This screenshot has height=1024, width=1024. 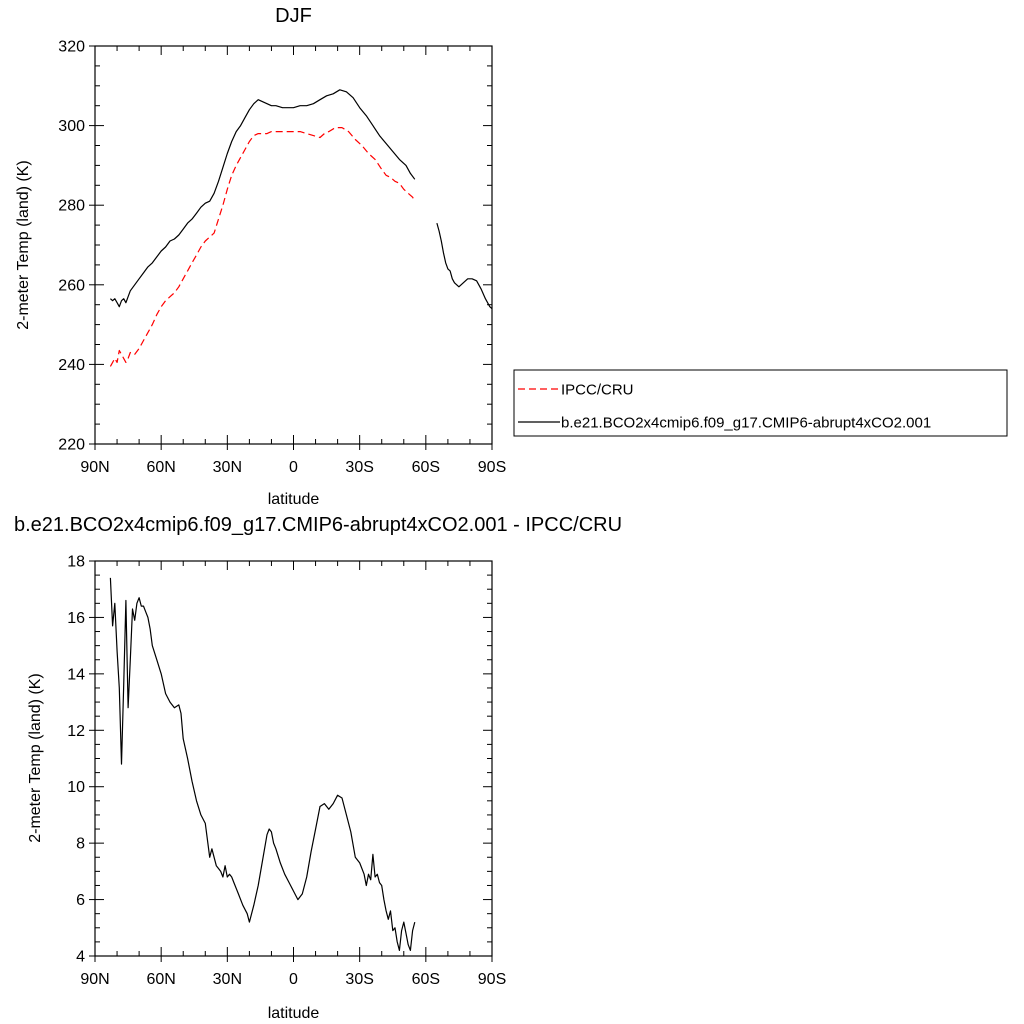 I want to click on top-y-axis-label: 2-meter Temp (land) (K), so click(x=23, y=245).